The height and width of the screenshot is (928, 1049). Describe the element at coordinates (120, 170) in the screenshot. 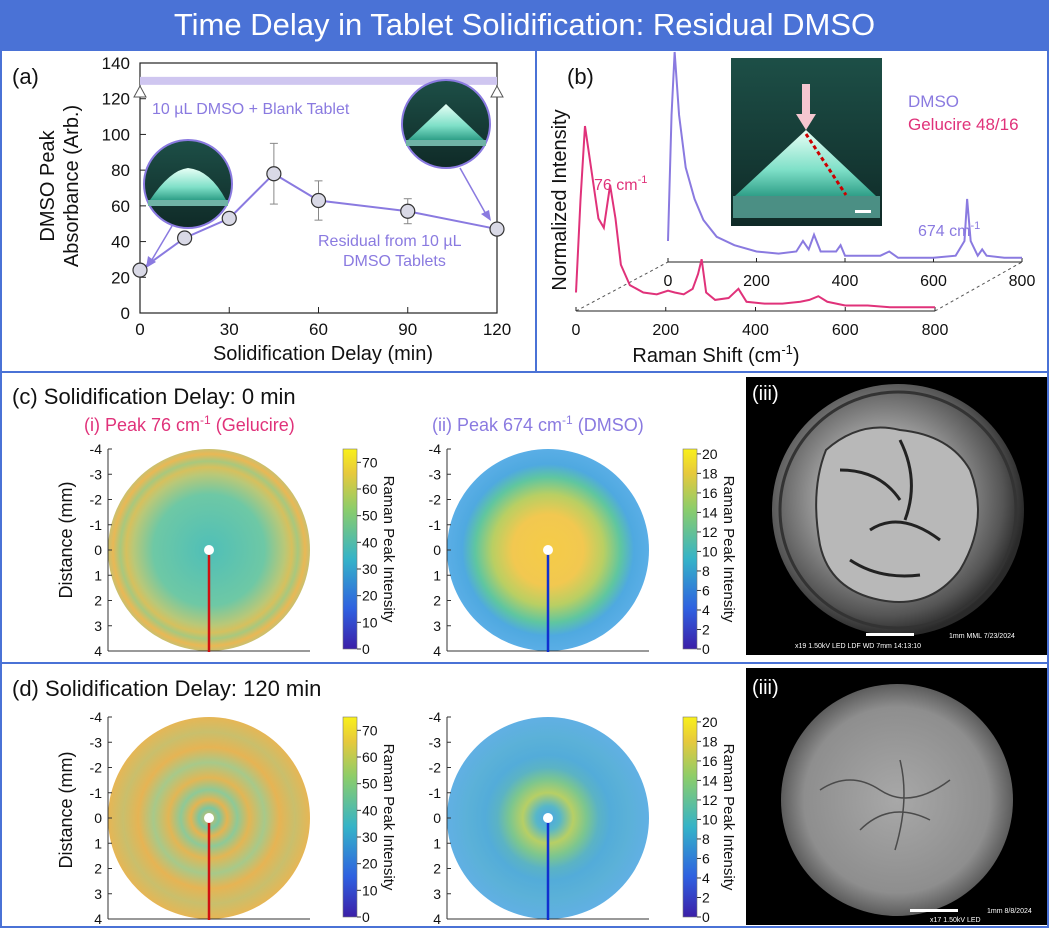

I see `y-tick-label: 80` at that location.